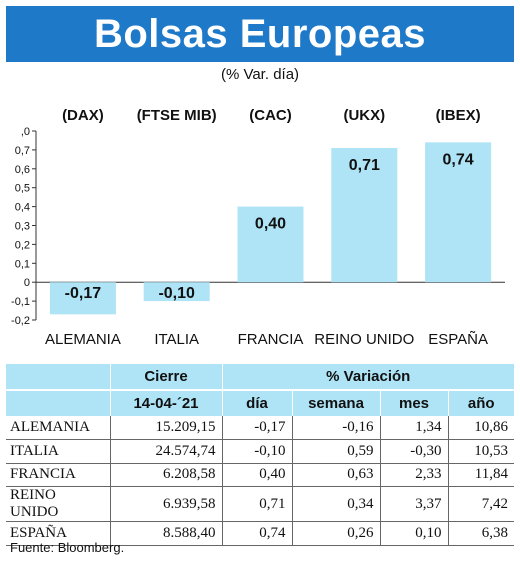 The width and height of the screenshot is (520, 562). Describe the element at coordinates (22, 208) in the screenshot. I see `y-tick-label: 0,4` at that location.